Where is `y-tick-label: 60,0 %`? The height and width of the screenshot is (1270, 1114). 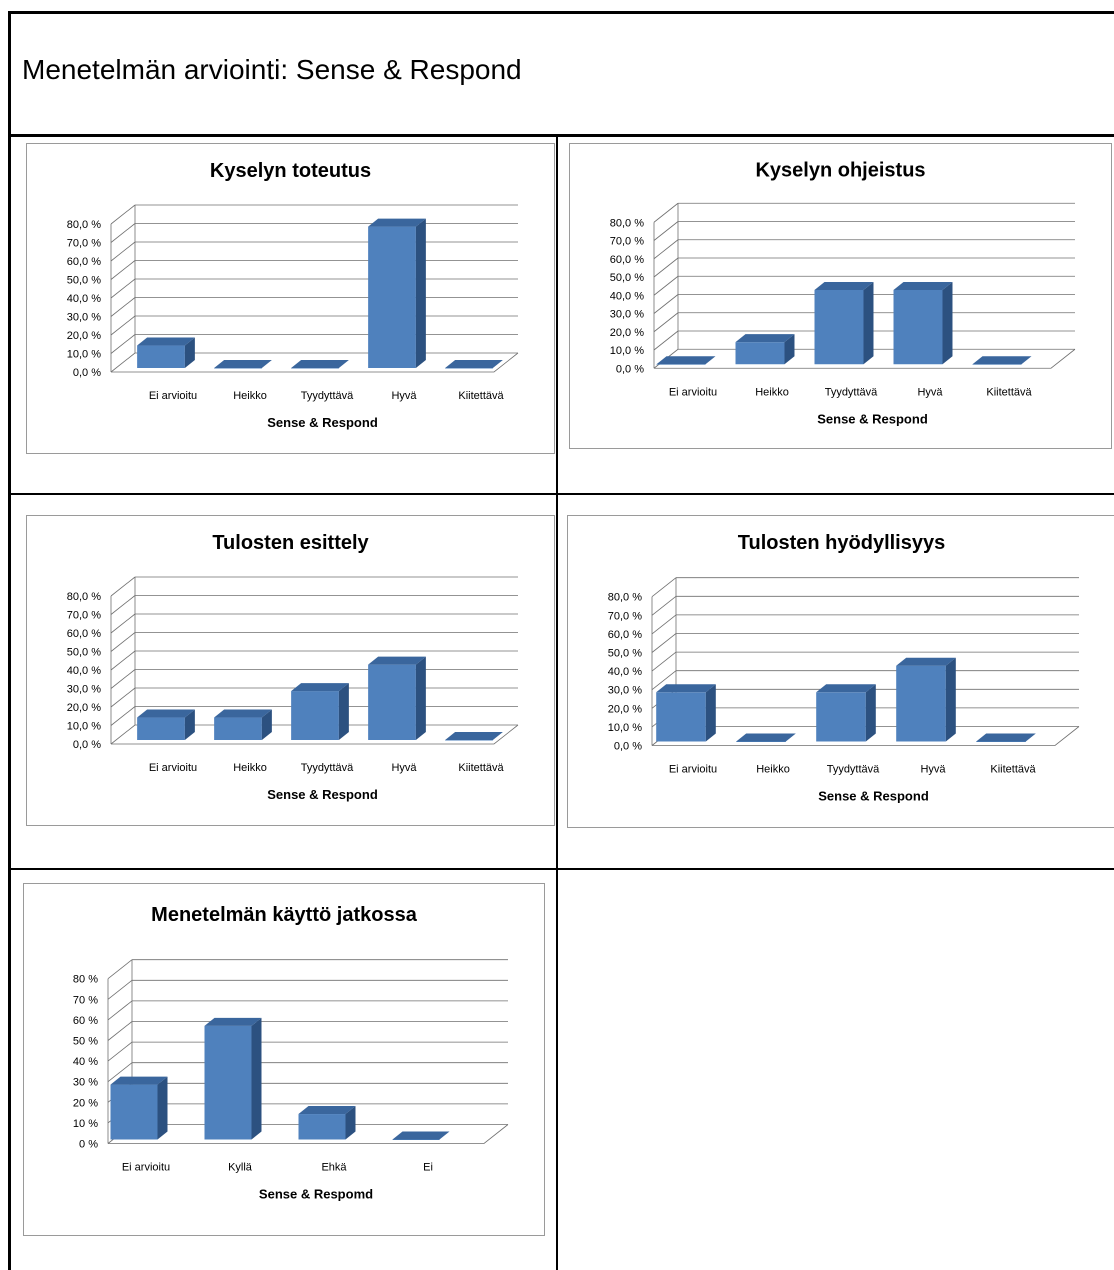
y-tick-label: 60,0 % is located at coordinates (84, 634).